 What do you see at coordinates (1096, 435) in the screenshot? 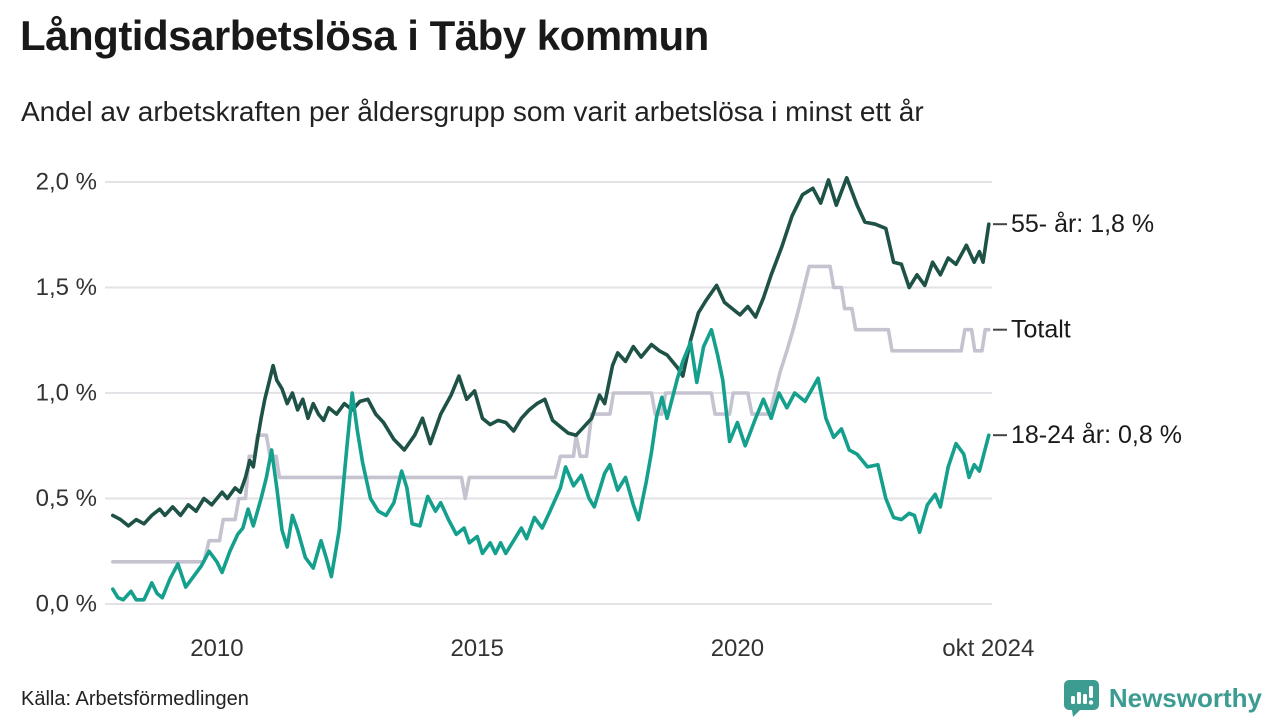
I see `series-end-label: 18-24 år: 0,8 %` at bounding box center [1096, 435].